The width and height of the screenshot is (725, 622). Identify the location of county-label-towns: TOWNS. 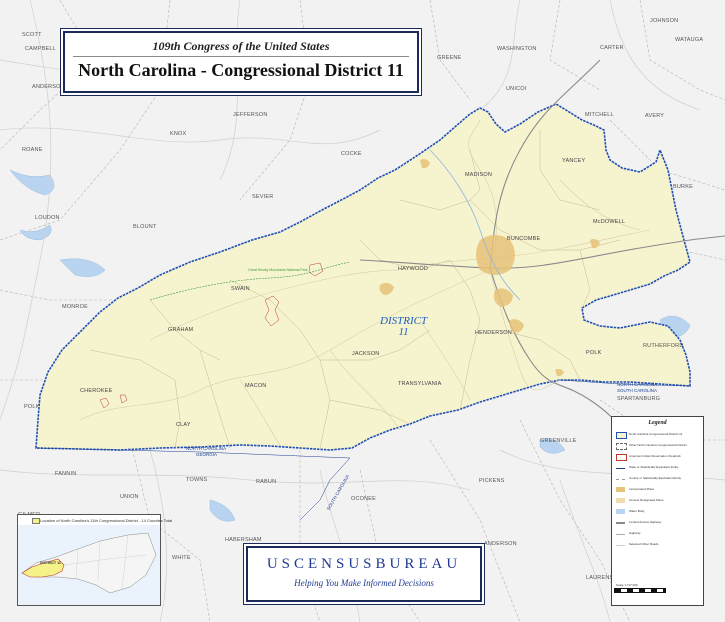
(197, 480).